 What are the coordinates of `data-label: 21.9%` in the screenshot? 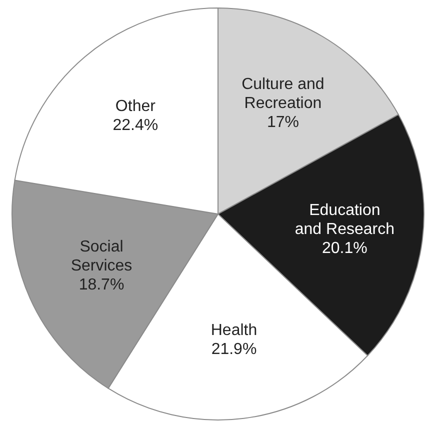 It's located at (234, 349).